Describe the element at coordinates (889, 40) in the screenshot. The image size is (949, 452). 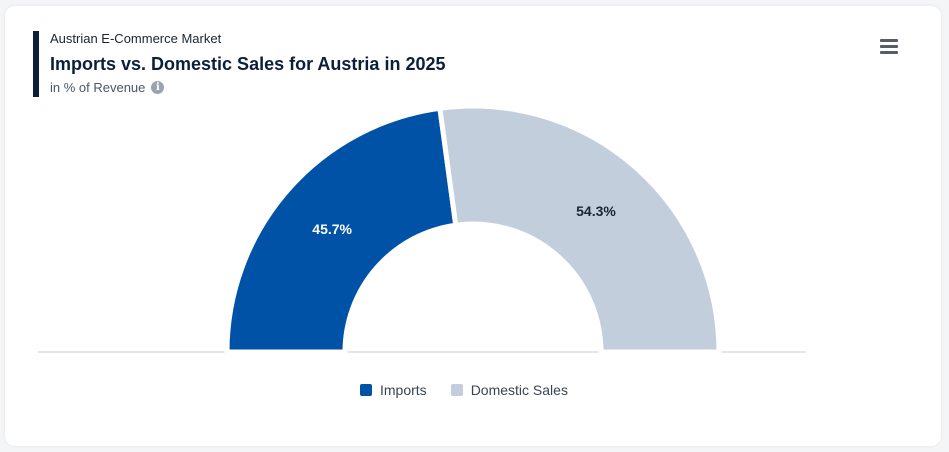
I see `hamburger-menu-icon` at that location.